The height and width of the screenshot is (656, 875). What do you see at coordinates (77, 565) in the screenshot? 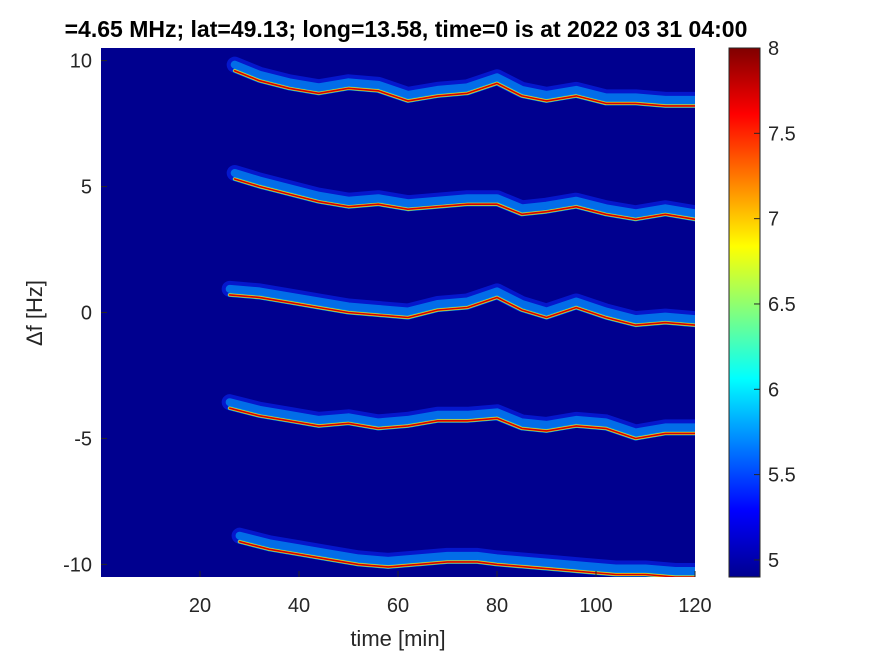
I see `y-tick-label: -10` at bounding box center [77, 565].